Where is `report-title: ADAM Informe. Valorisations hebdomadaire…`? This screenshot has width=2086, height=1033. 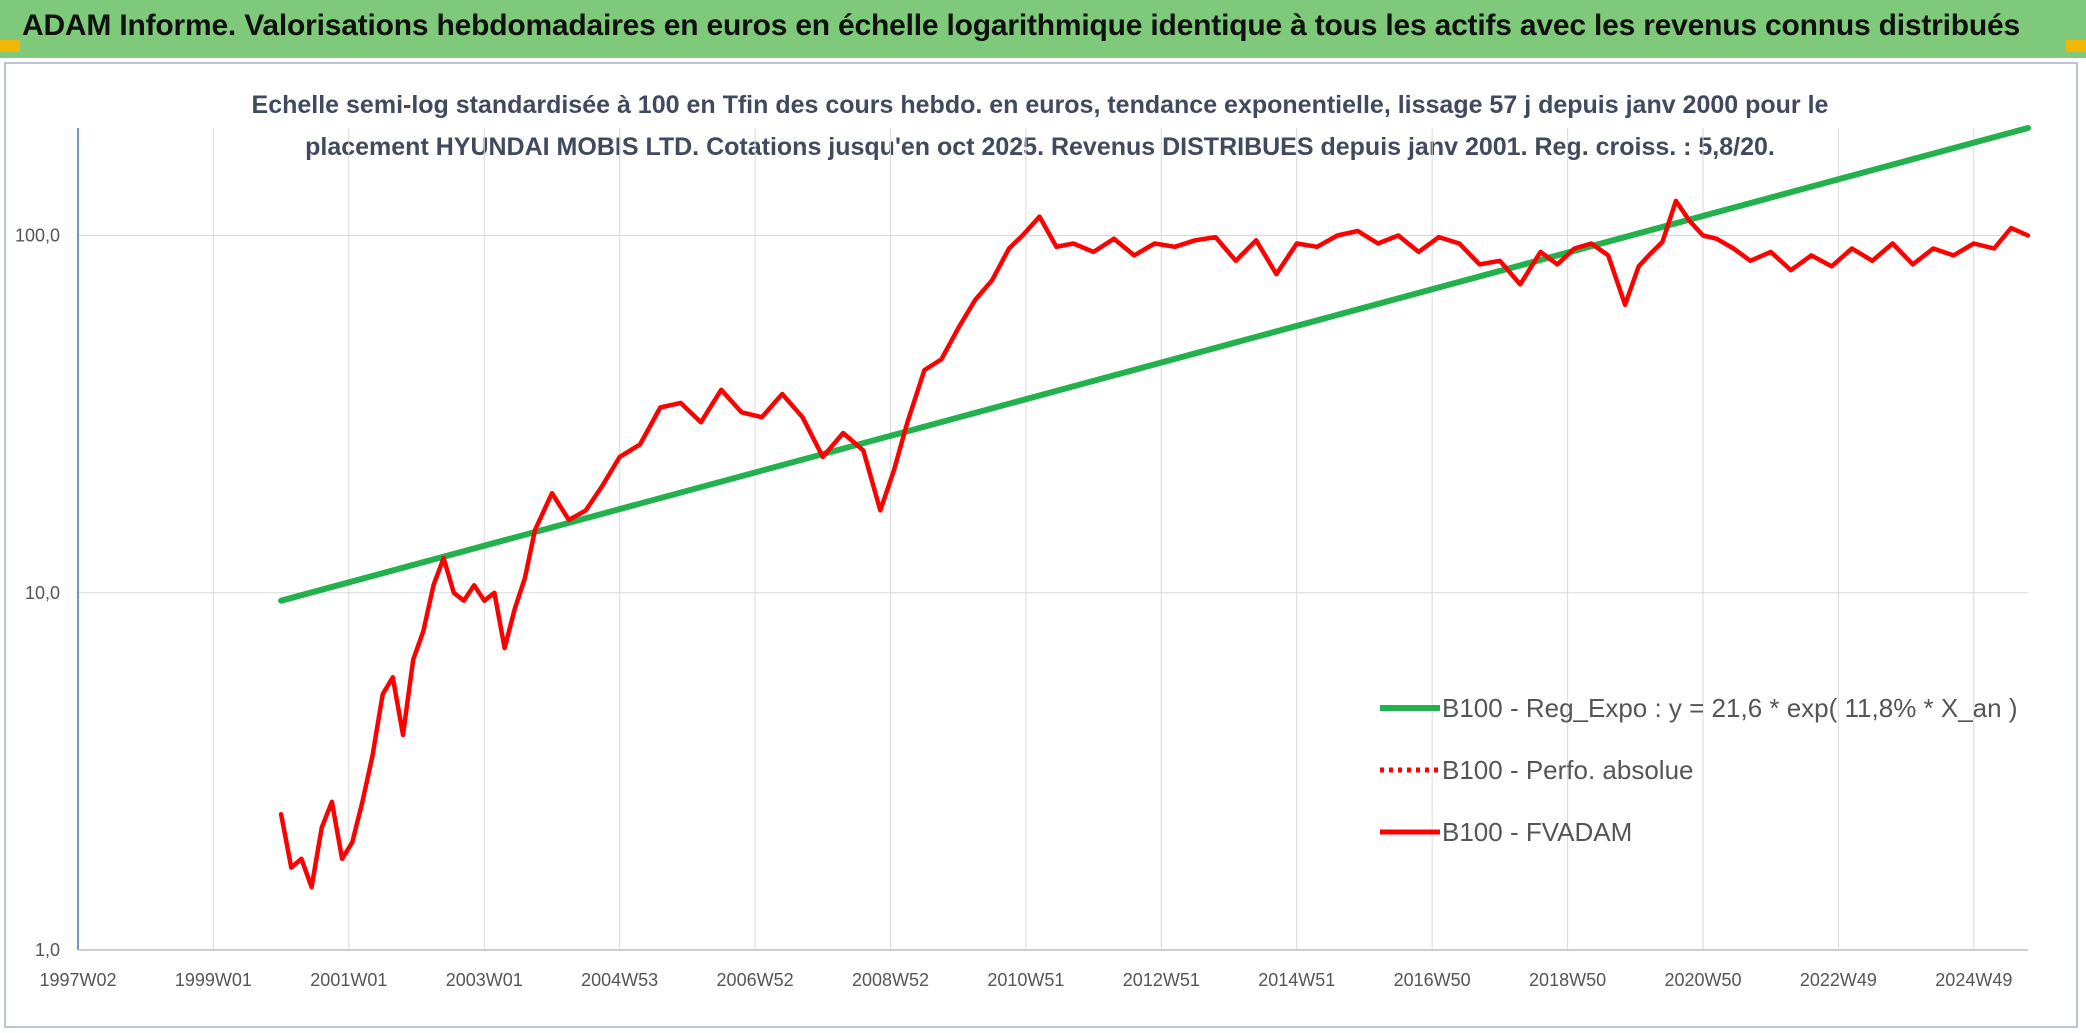
report-title: ADAM Informe. Valorisations hebdomadaire… is located at coordinates (1021, 25).